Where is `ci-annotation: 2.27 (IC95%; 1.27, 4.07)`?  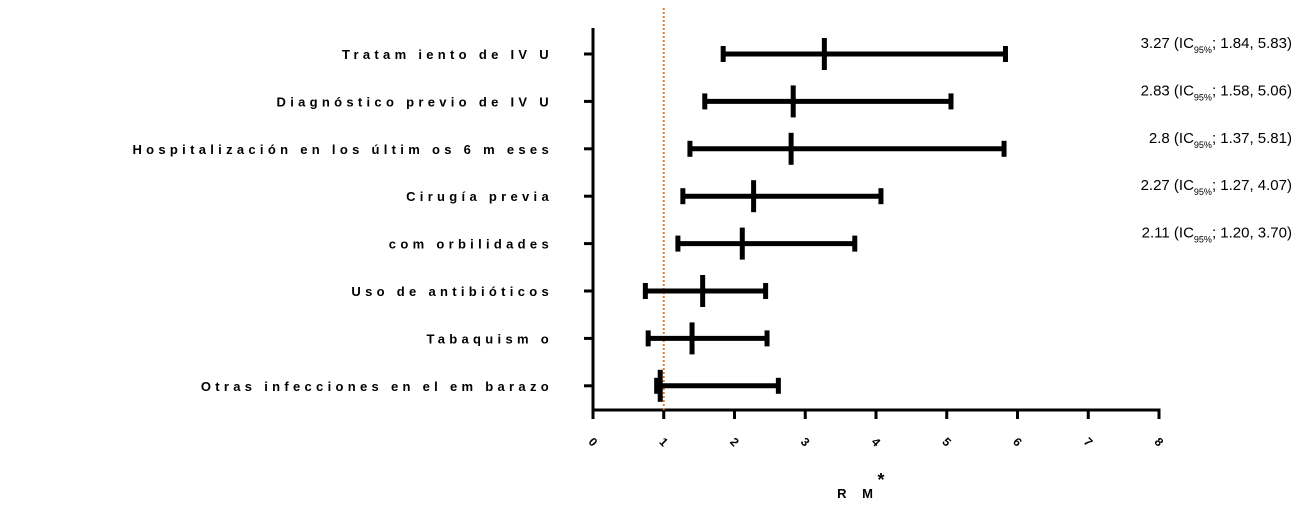 ci-annotation: 2.27 (IC95%; 1.27, 4.07) is located at coordinates (1216, 187).